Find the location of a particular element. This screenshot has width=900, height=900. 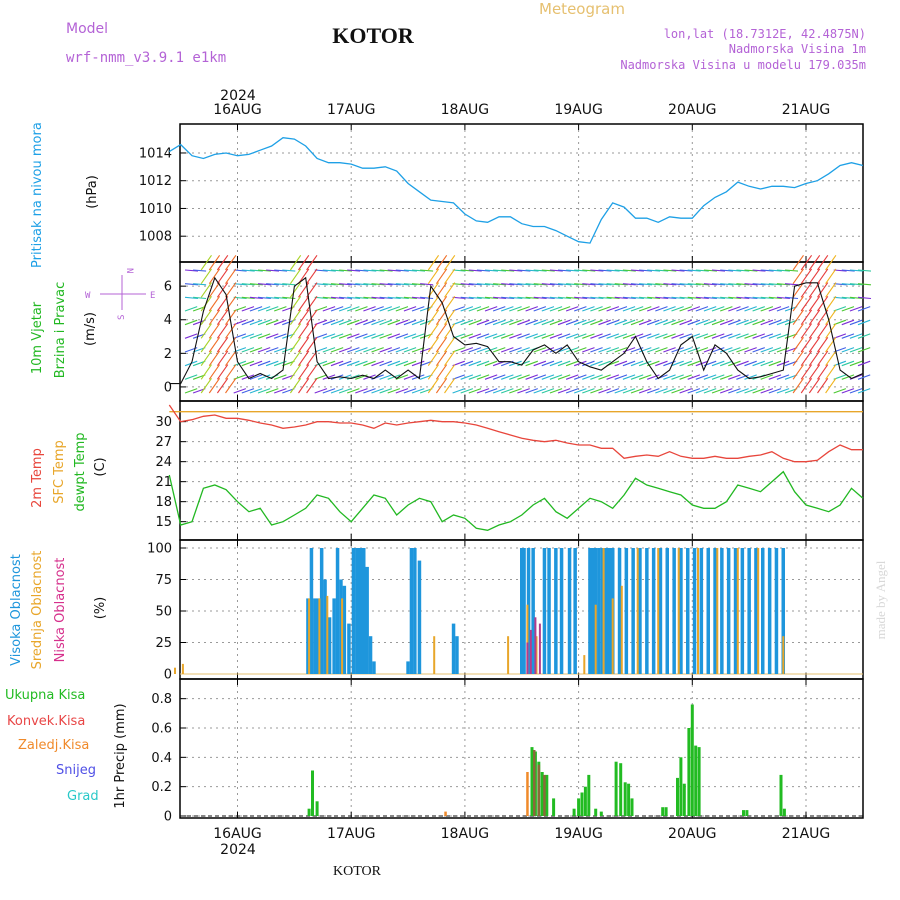

day-label-top: 17AUG is located at coordinates (351, 110).